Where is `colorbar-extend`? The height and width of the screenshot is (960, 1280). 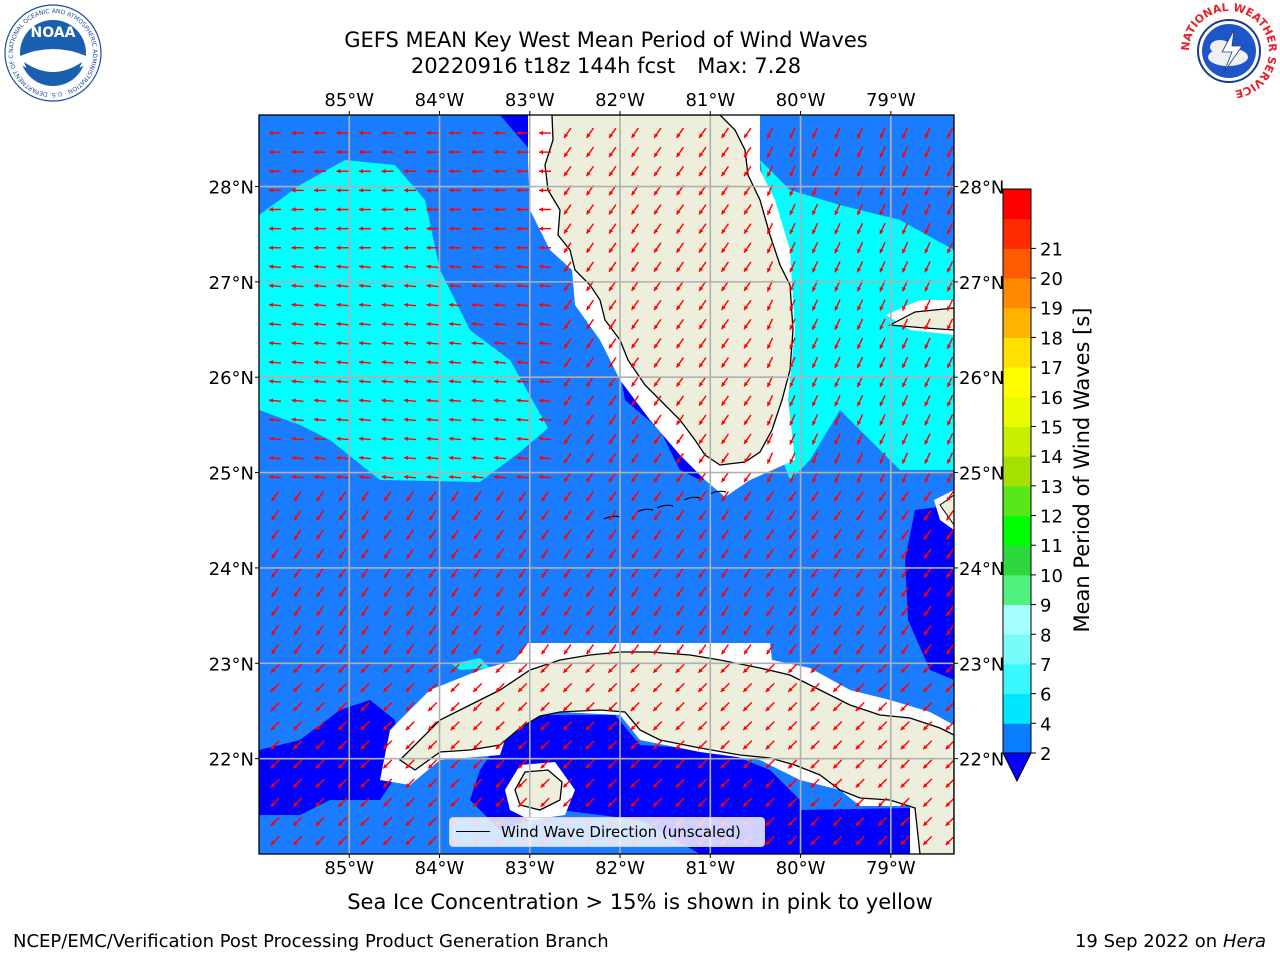 colorbar-extend is located at coordinates (1017, 767).